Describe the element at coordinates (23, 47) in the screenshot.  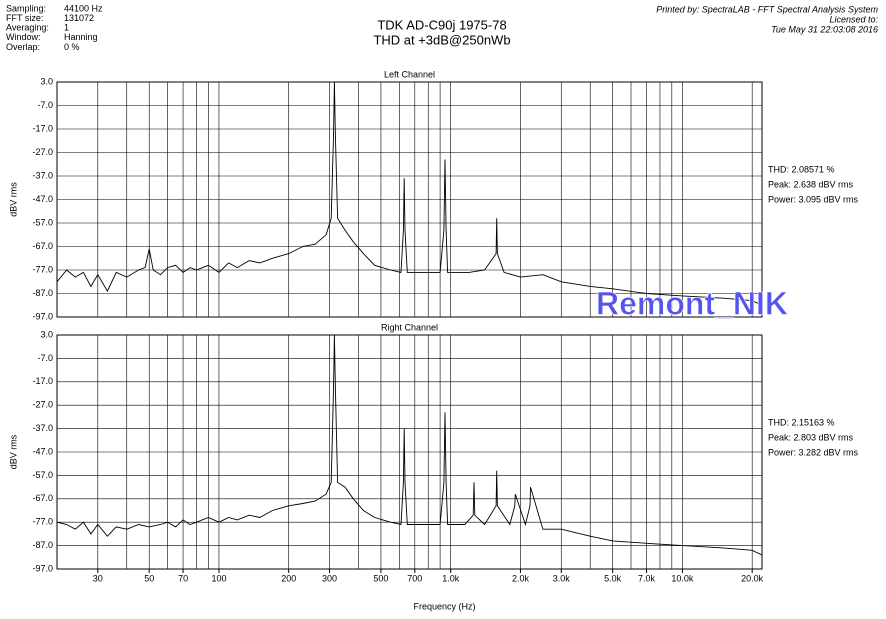
I see `info-label: Overlap:` at that location.